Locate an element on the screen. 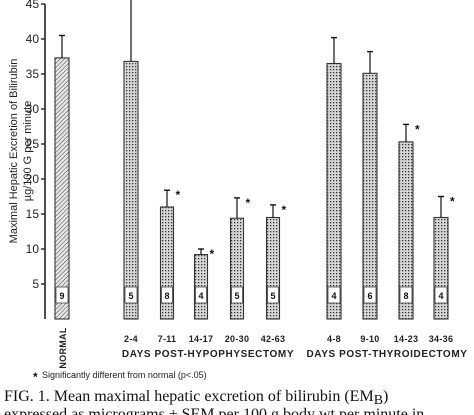 The image size is (474, 415). category-label: 14-17 is located at coordinates (201, 339).